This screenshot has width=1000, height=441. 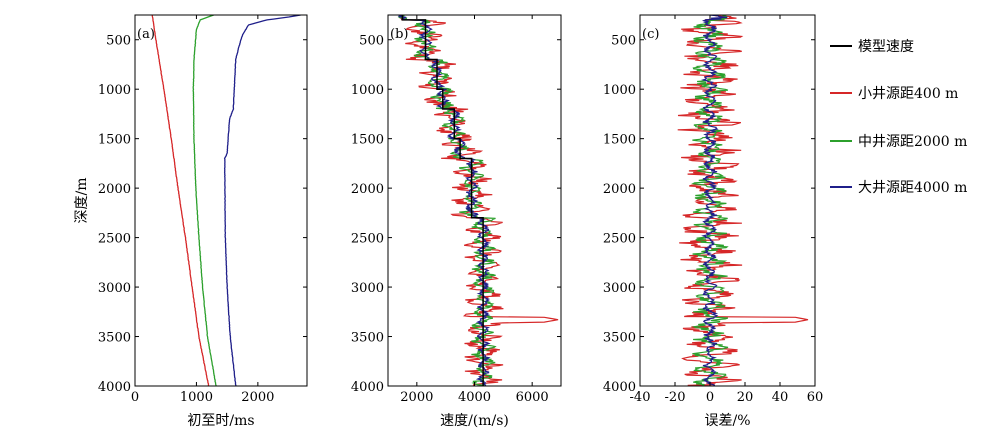 What do you see at coordinates (675, 397) in the screenshot?
I see `x-tick-label: -20` at bounding box center [675, 397].